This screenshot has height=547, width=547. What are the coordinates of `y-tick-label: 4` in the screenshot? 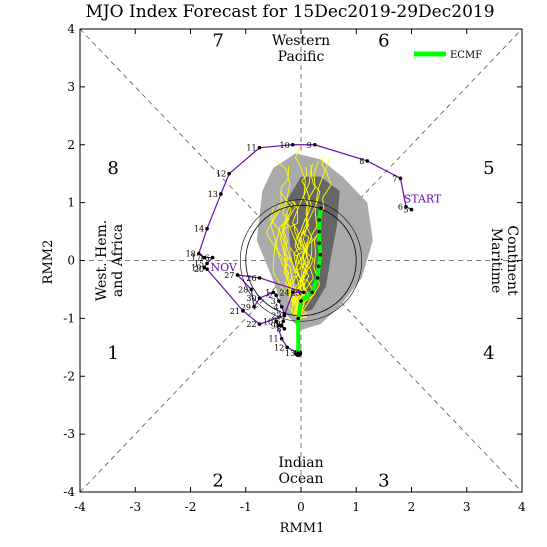 It's located at (71, 29).